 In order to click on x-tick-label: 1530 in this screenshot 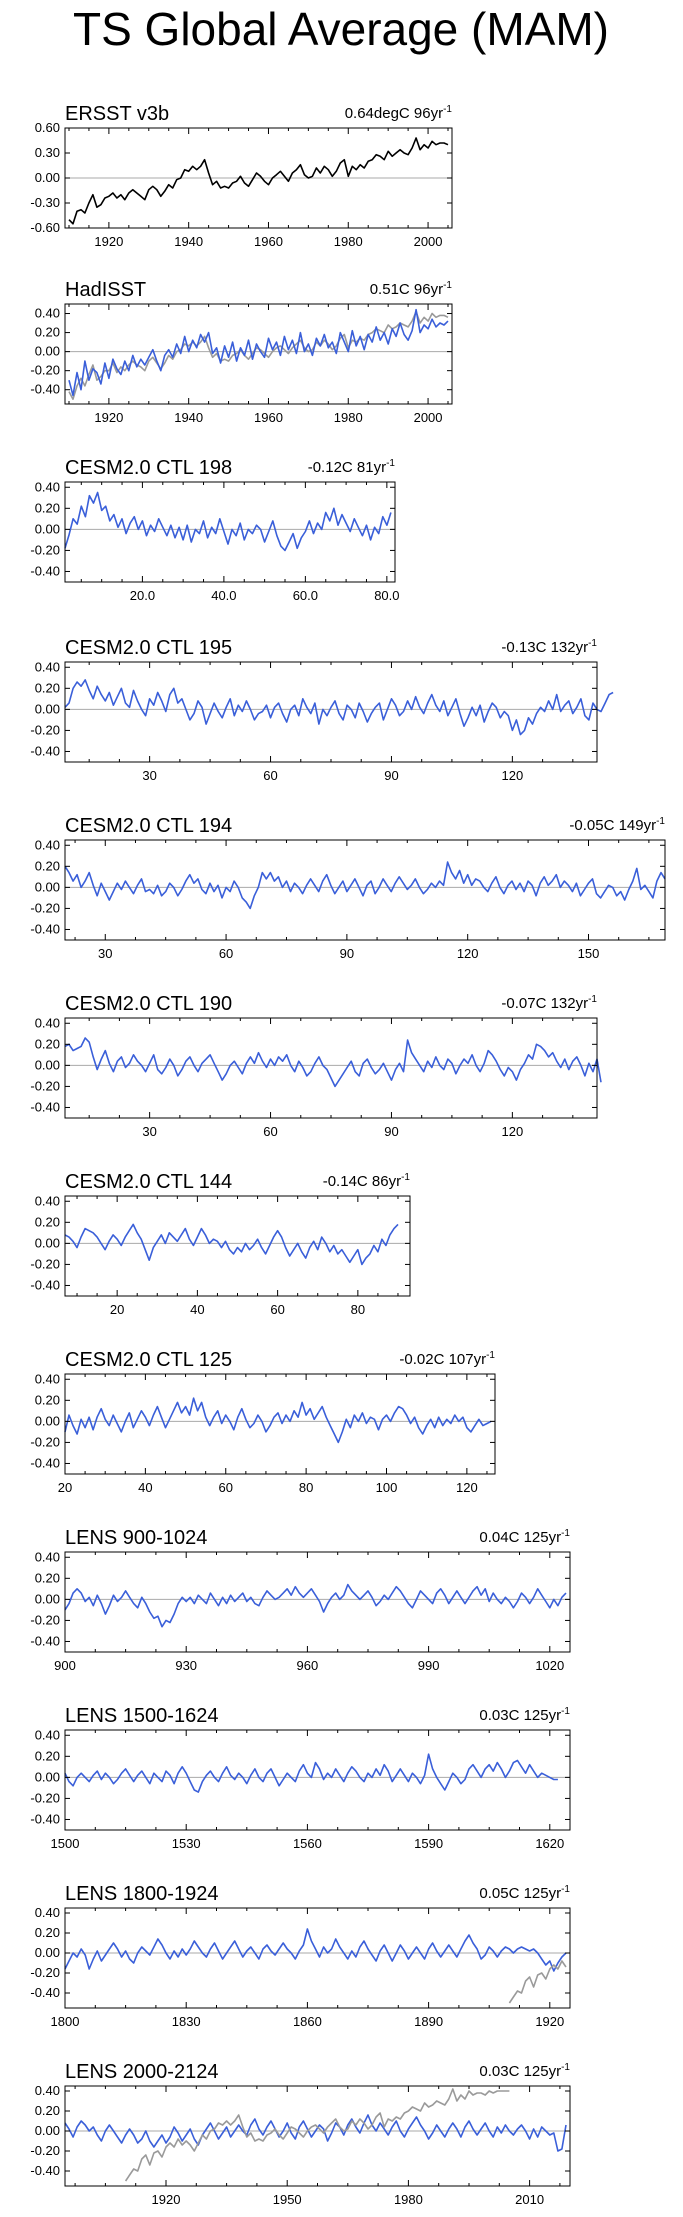, I will do `click(186, 1843)`.